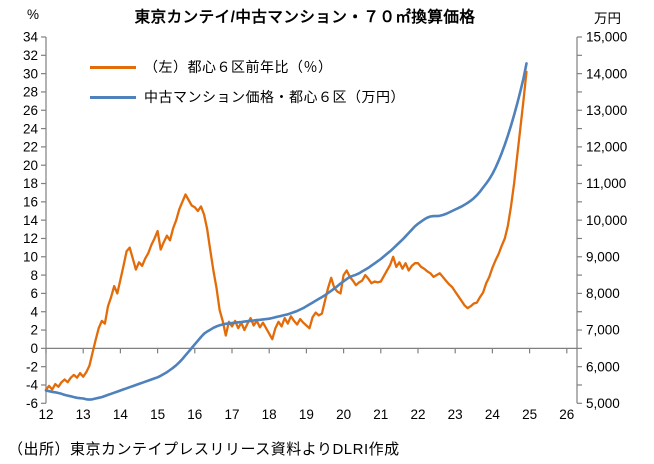 The height and width of the screenshot is (464, 654). I want to click on left-axis-tick-label: -6, so click(32, 403).